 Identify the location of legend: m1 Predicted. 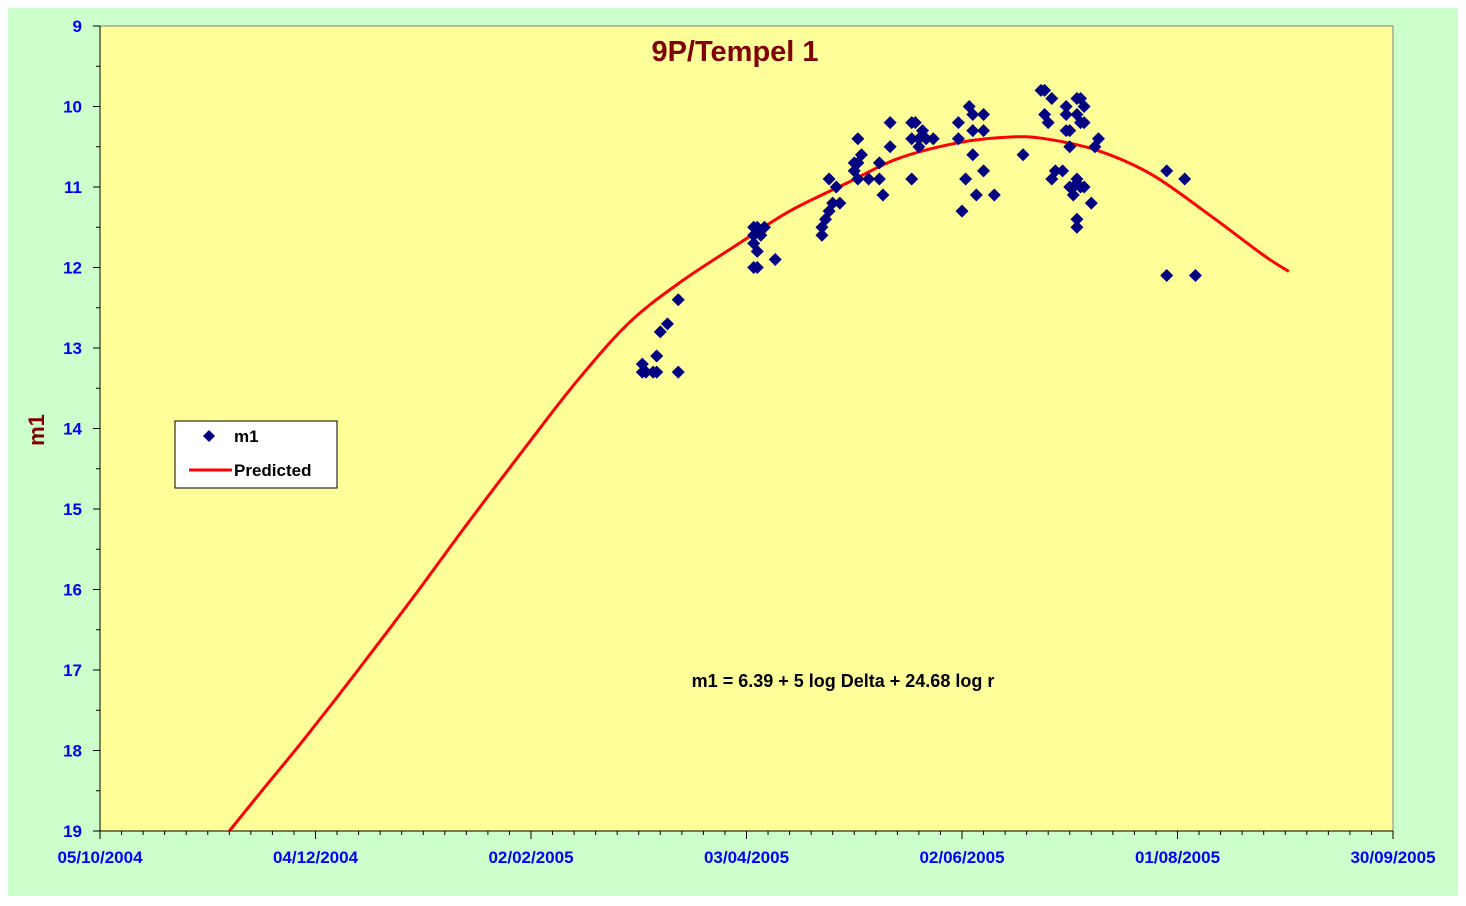
(256, 454).